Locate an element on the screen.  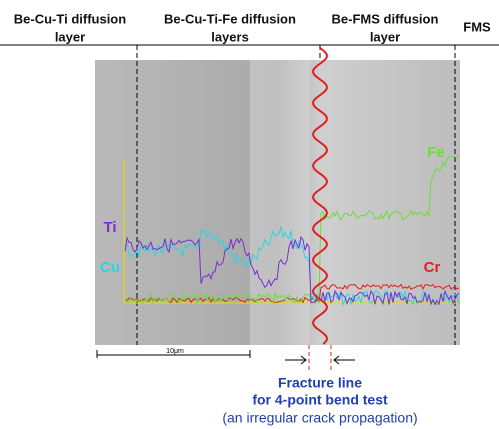
fracture-note: (an irregular crack propagation) is located at coordinates (319, 418).